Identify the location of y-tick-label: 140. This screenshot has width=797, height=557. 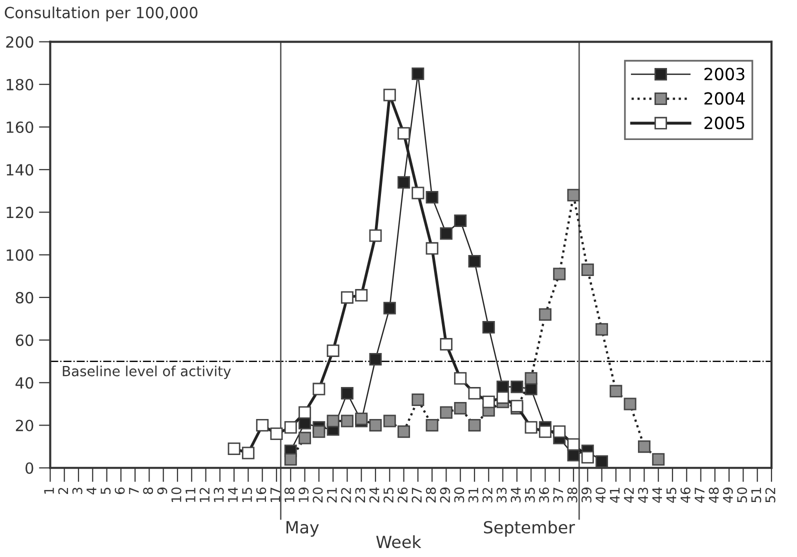
(20, 170).